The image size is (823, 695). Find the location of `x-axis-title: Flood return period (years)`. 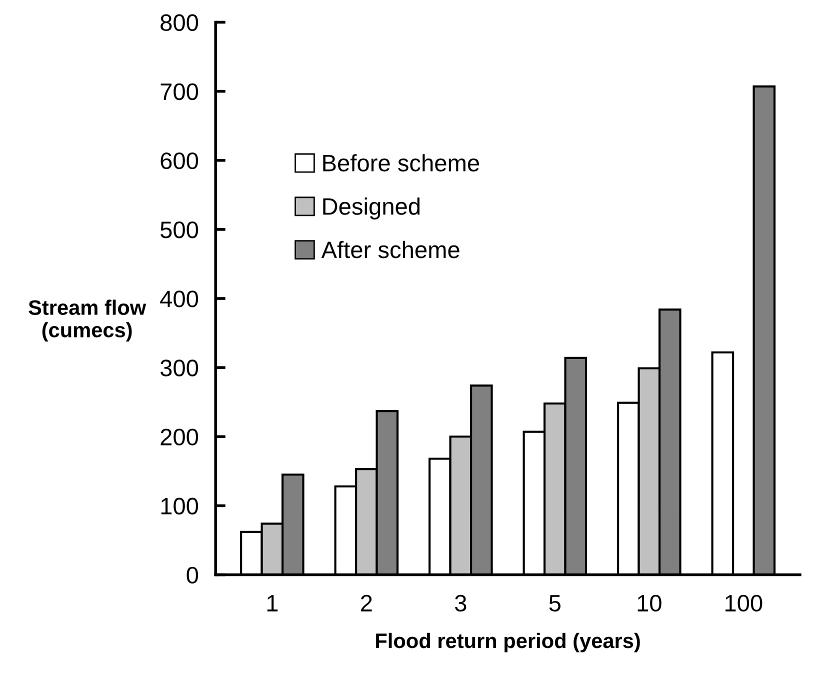

x-axis-title: Flood return period (years) is located at coordinates (508, 642).